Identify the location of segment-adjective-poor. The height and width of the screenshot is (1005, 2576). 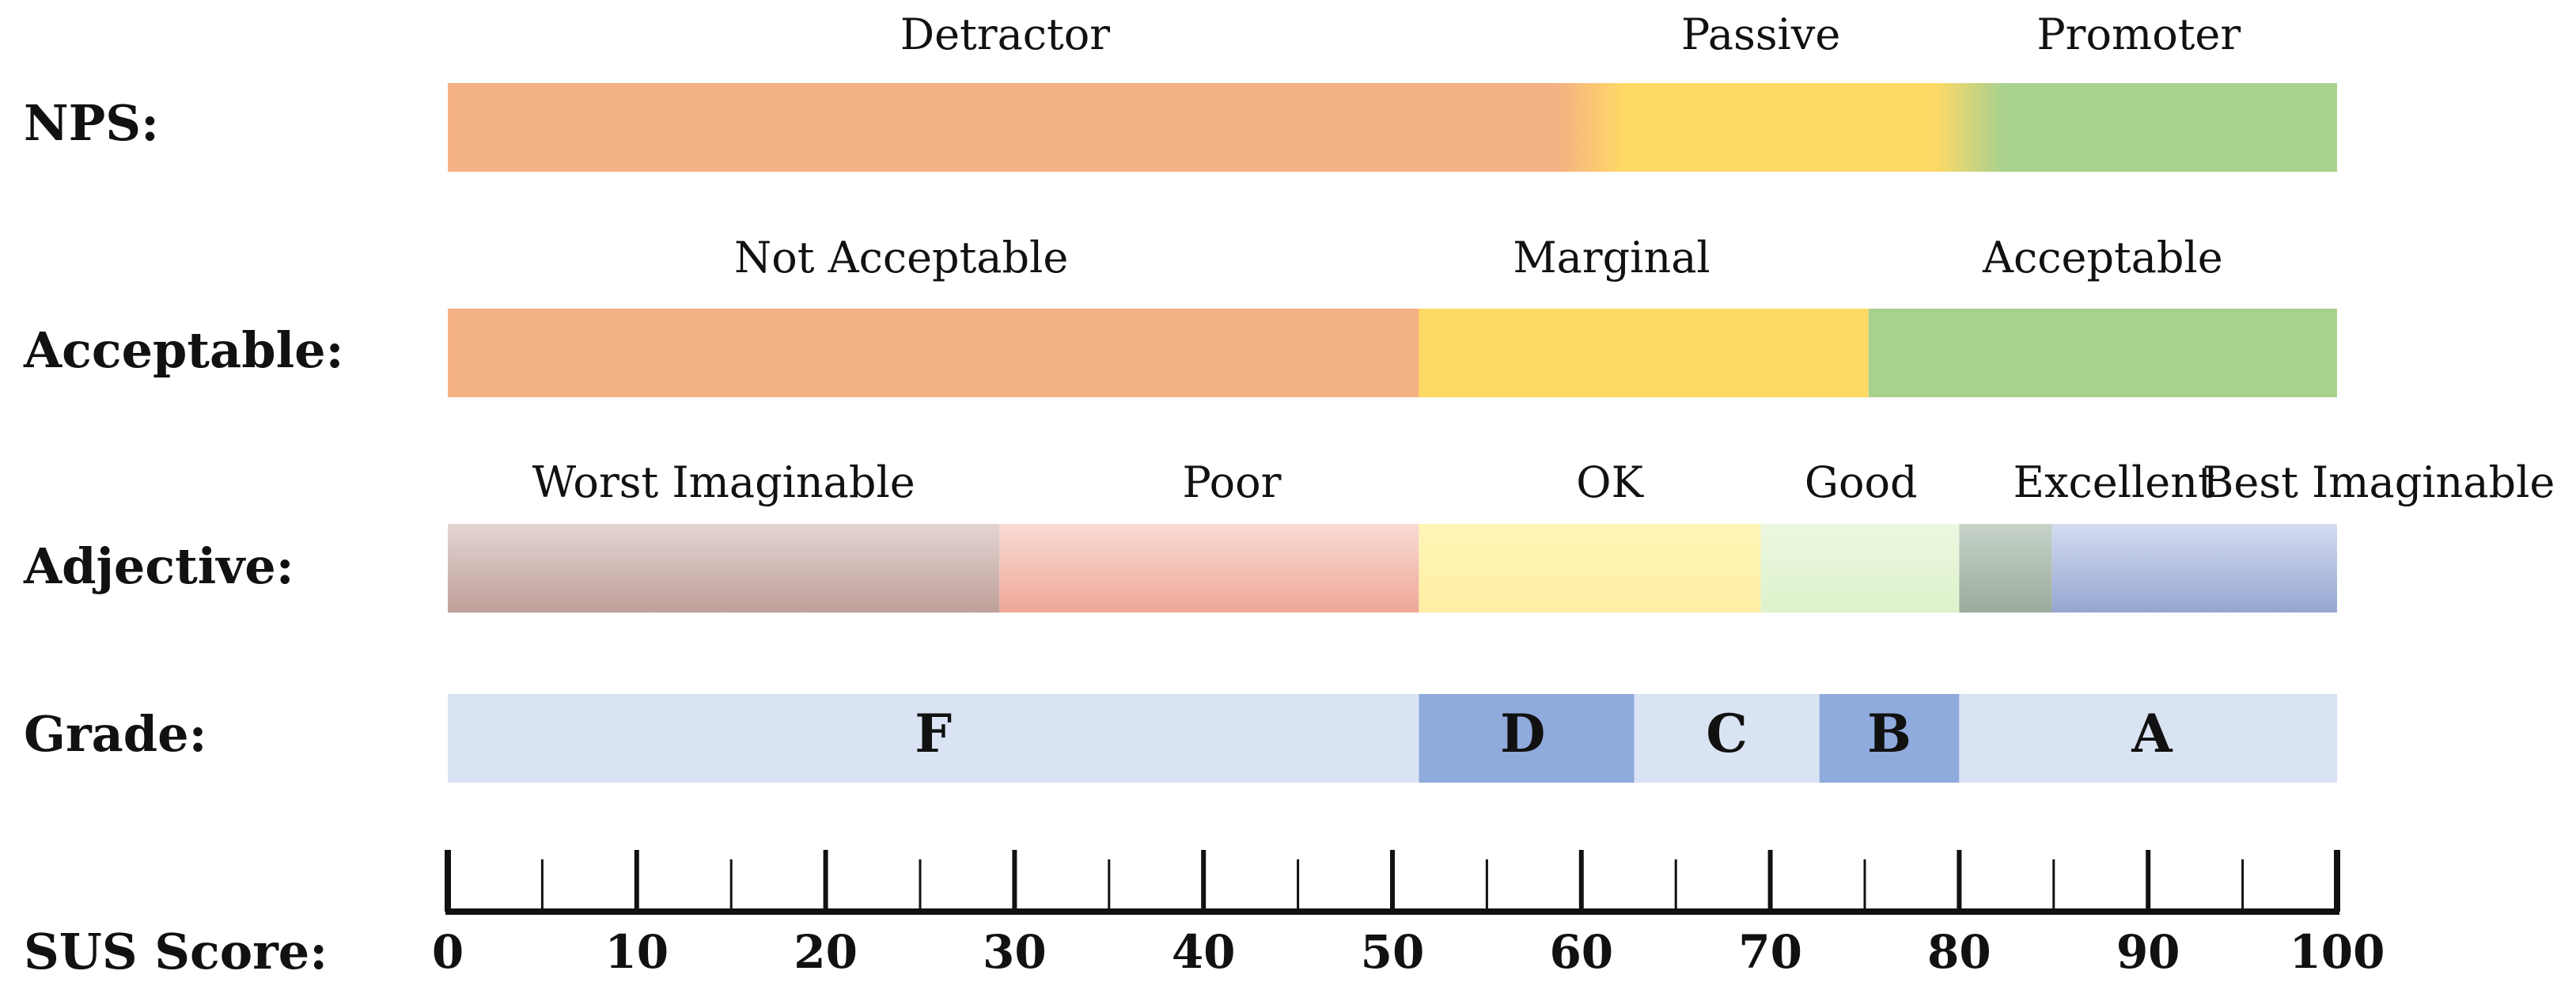
(1209, 568).